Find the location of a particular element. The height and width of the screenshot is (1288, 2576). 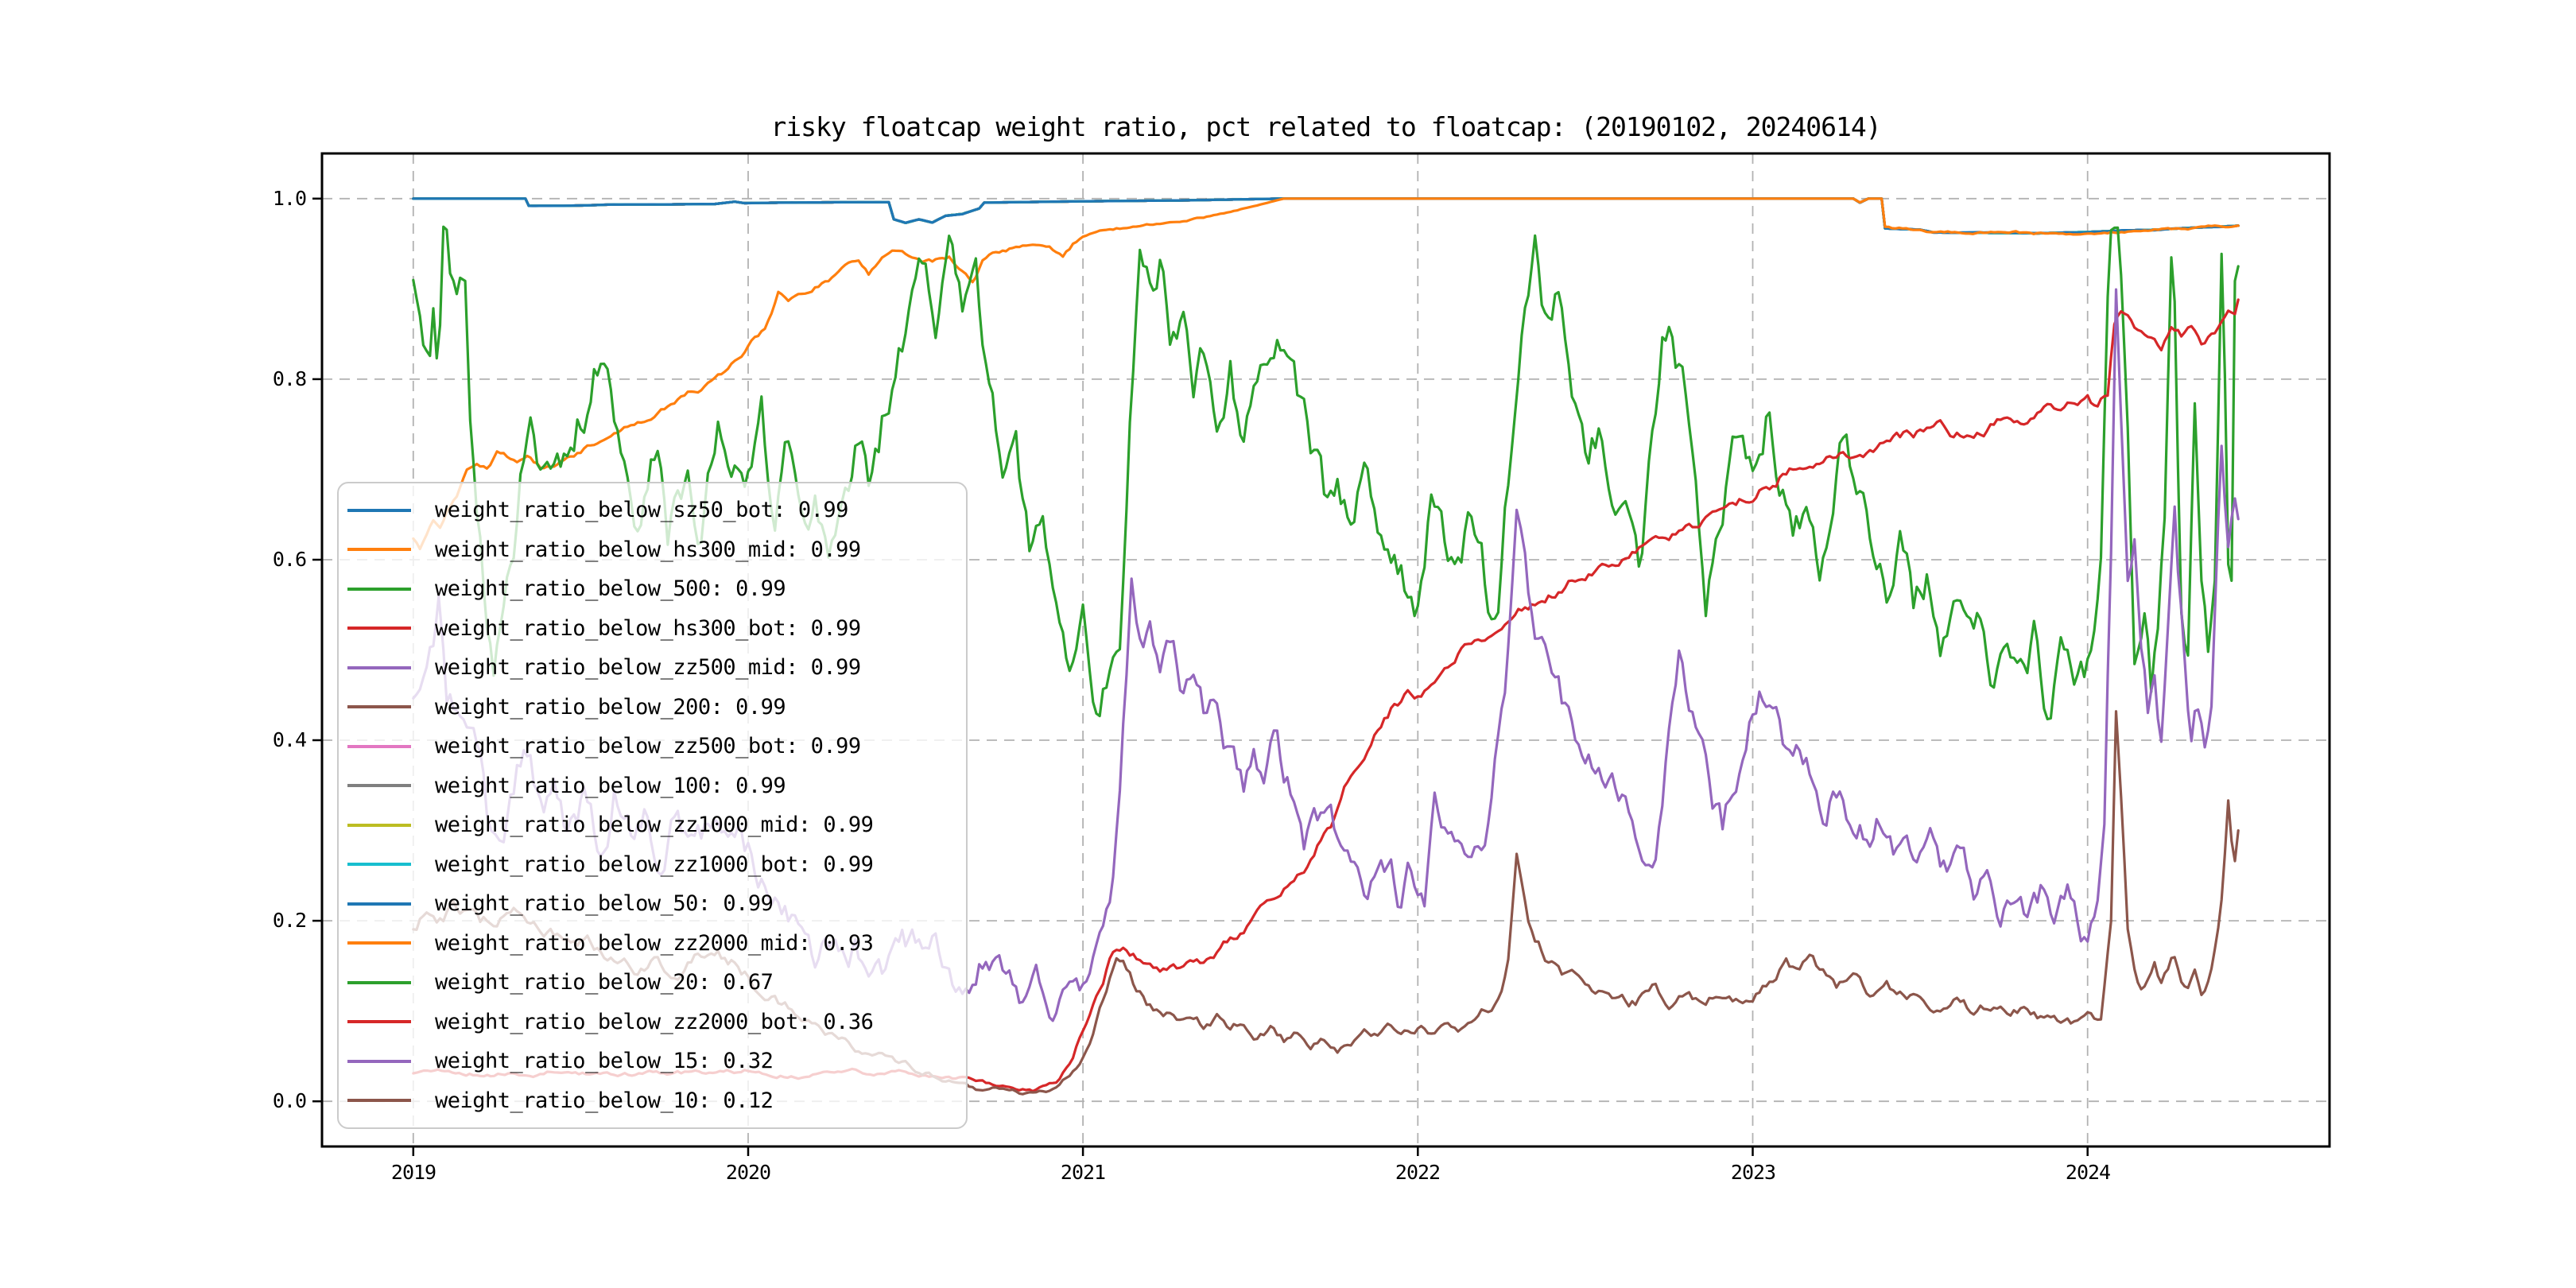

legend-item-weight_ratio_below_100: weight_ratio_below_100: 0.99 is located at coordinates (656, 786).